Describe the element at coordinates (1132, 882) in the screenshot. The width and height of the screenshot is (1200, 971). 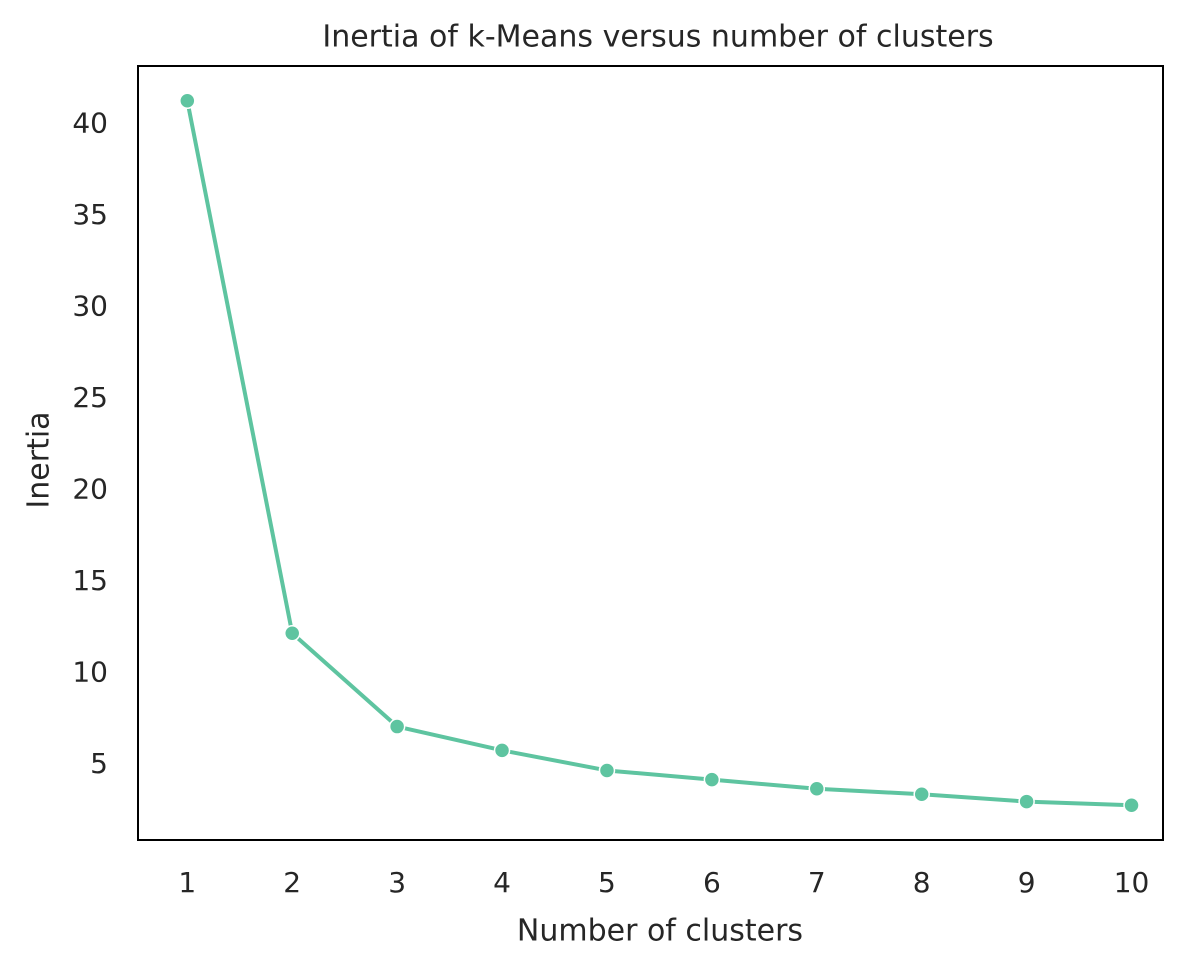
I see `x-tick-label: 10` at that location.